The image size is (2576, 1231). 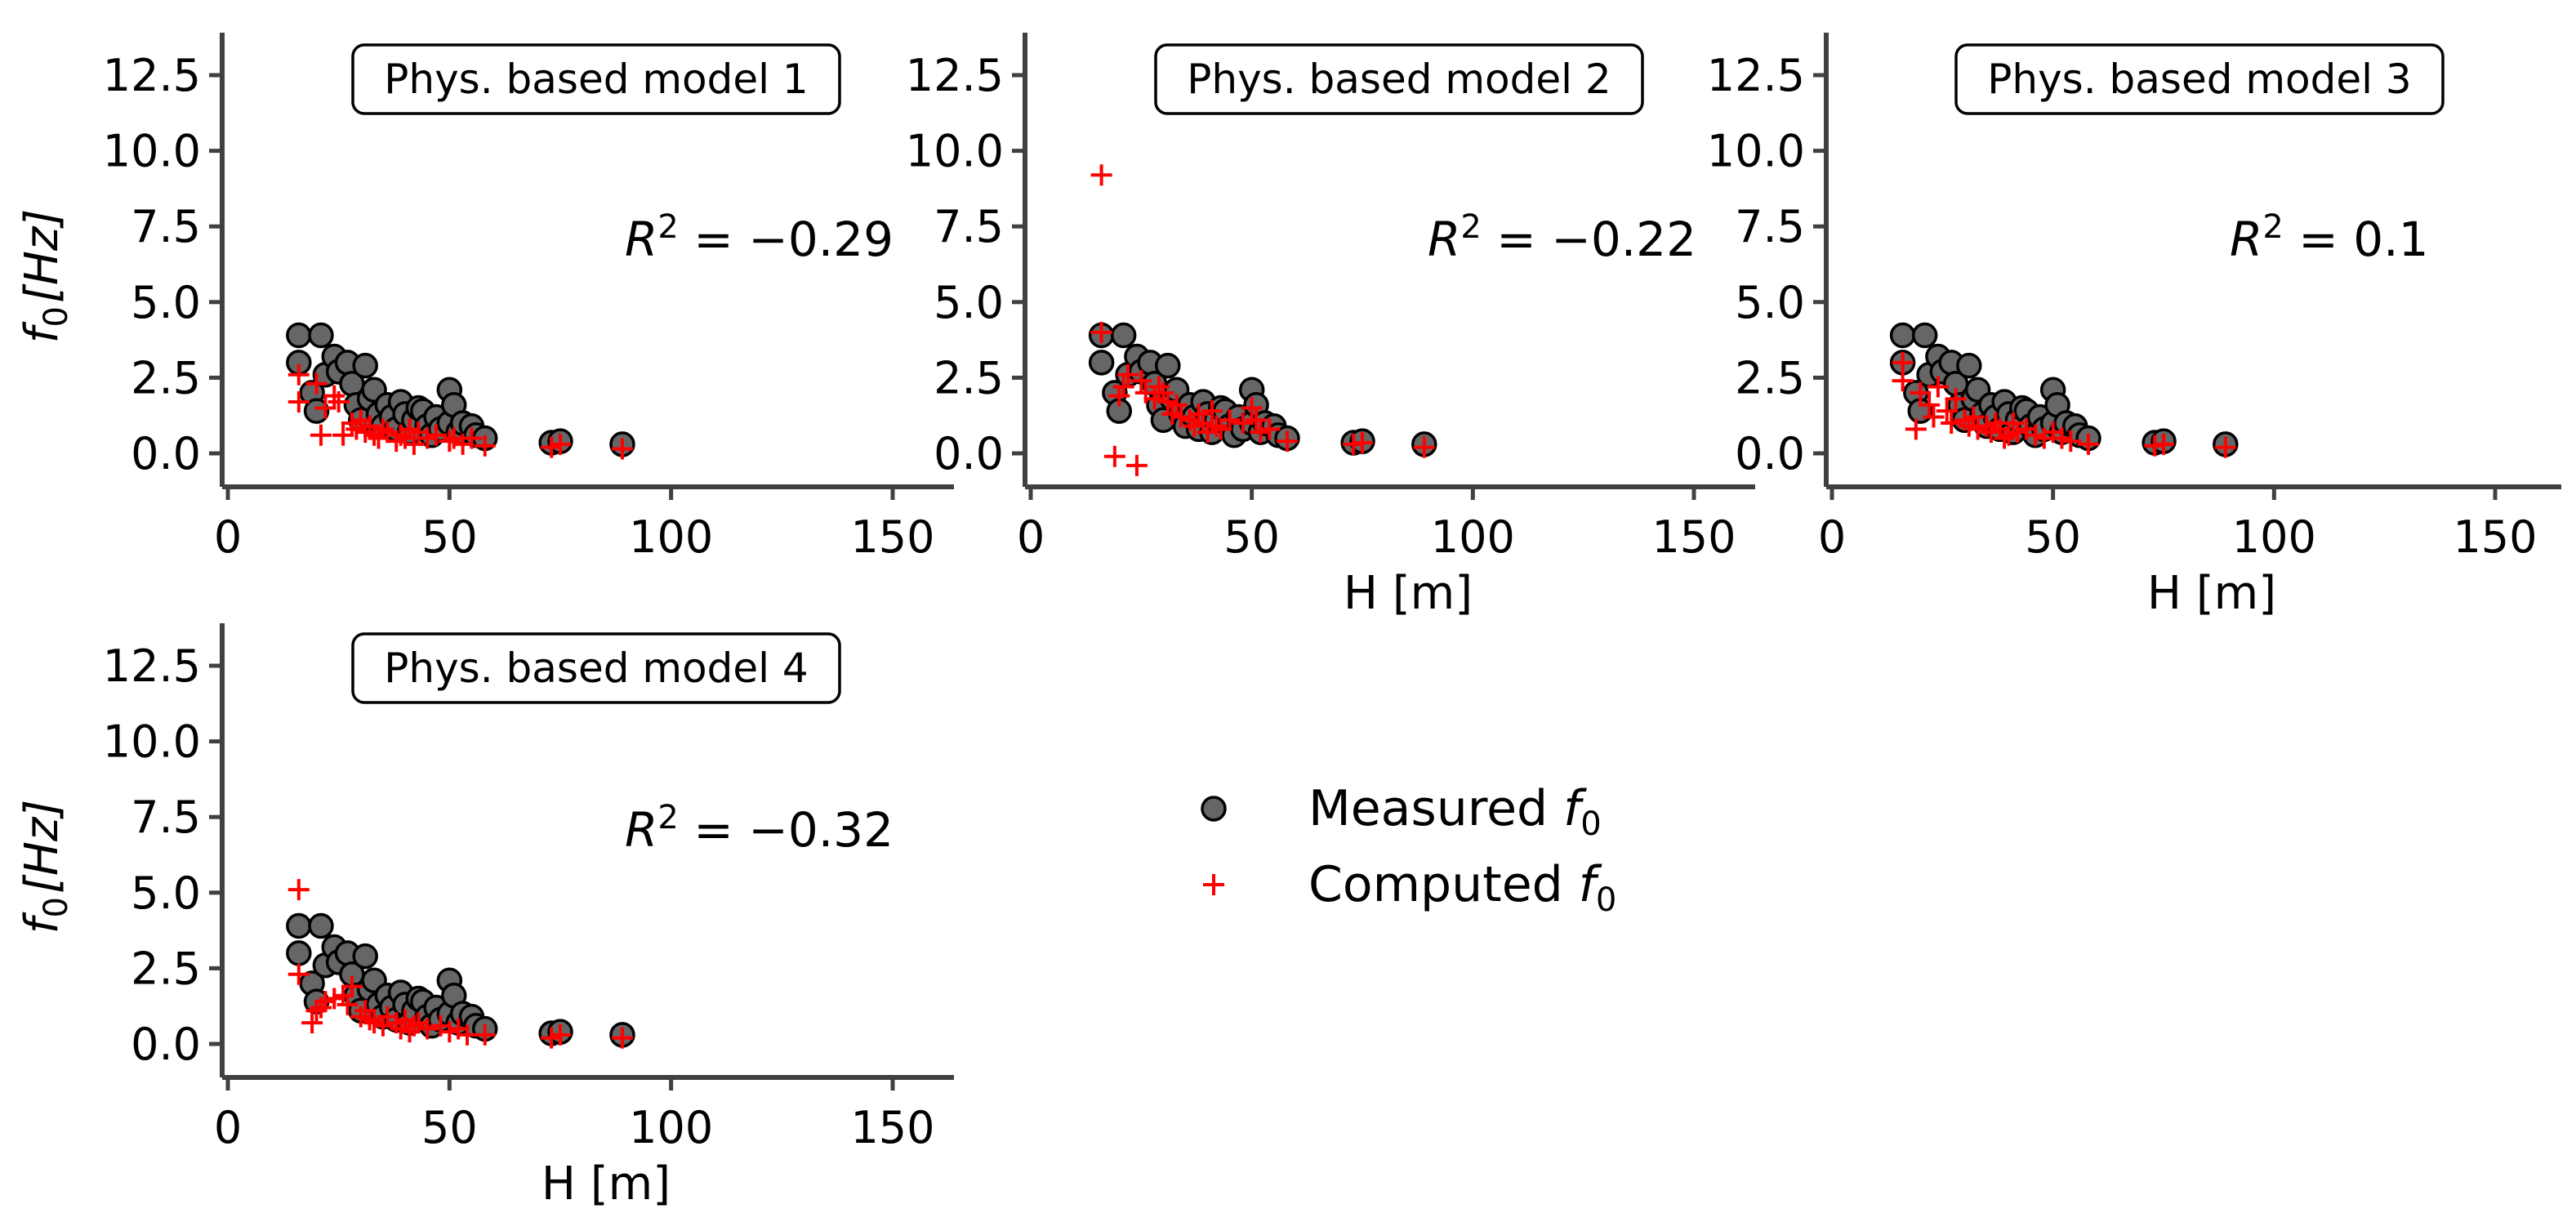 I want to click on panel-title: Phys. based model 2, so click(x=1399, y=79).